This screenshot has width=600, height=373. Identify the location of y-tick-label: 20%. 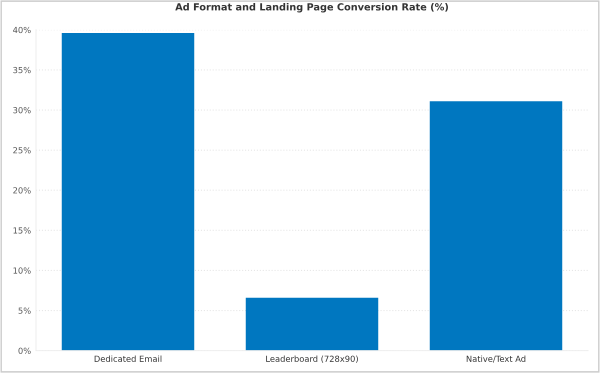
(22, 190).